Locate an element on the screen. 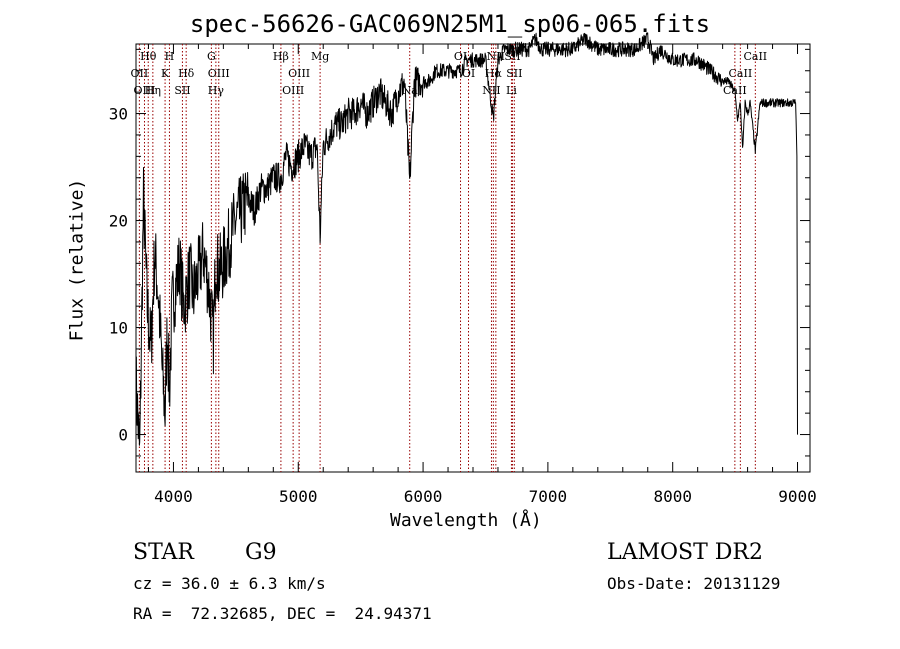 This screenshot has width=900, height=649. x-tick-label: 6000 is located at coordinates (423, 496).